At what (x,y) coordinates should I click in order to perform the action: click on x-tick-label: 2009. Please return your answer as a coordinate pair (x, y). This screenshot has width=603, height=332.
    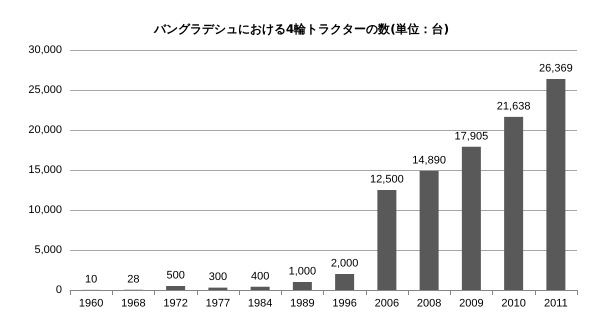
    Looking at the image, I should click on (471, 304).